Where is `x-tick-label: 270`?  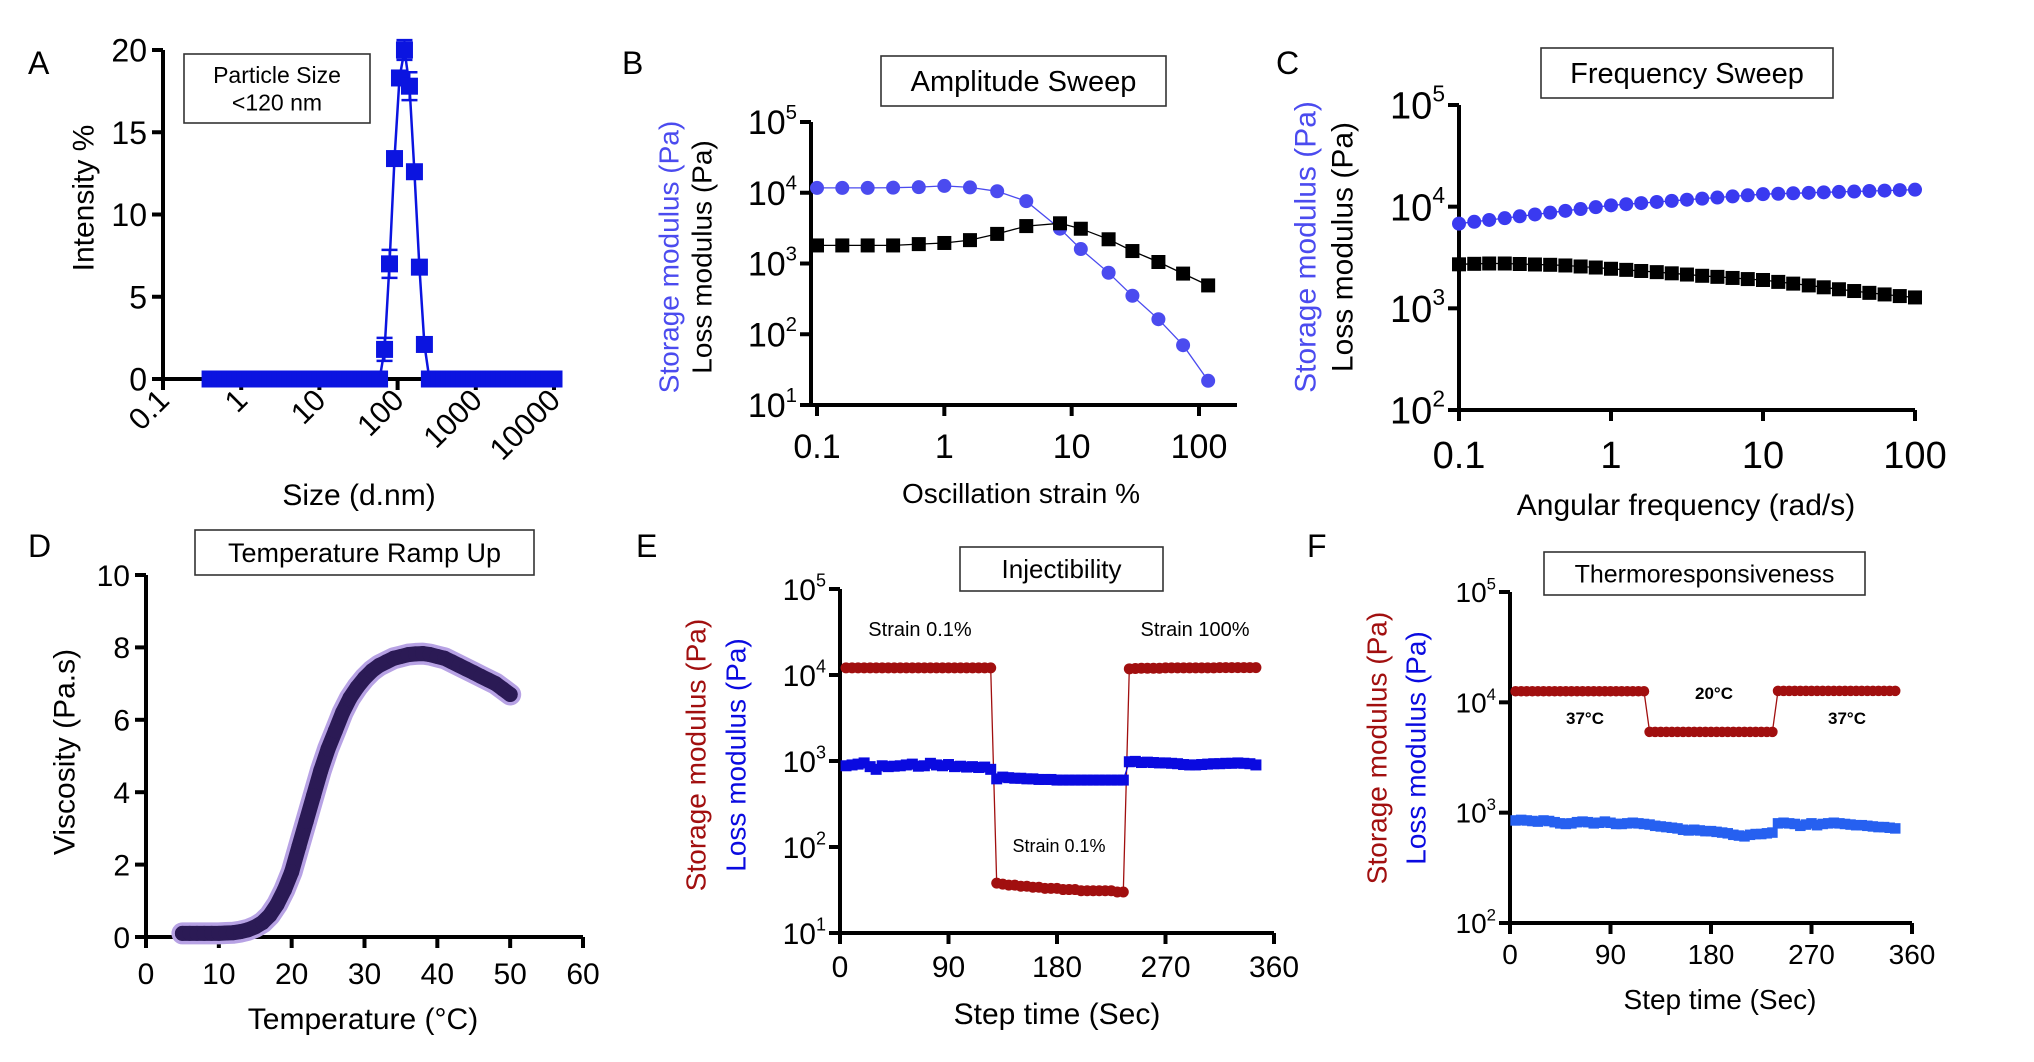 x-tick-label: 270 is located at coordinates (1811, 954).